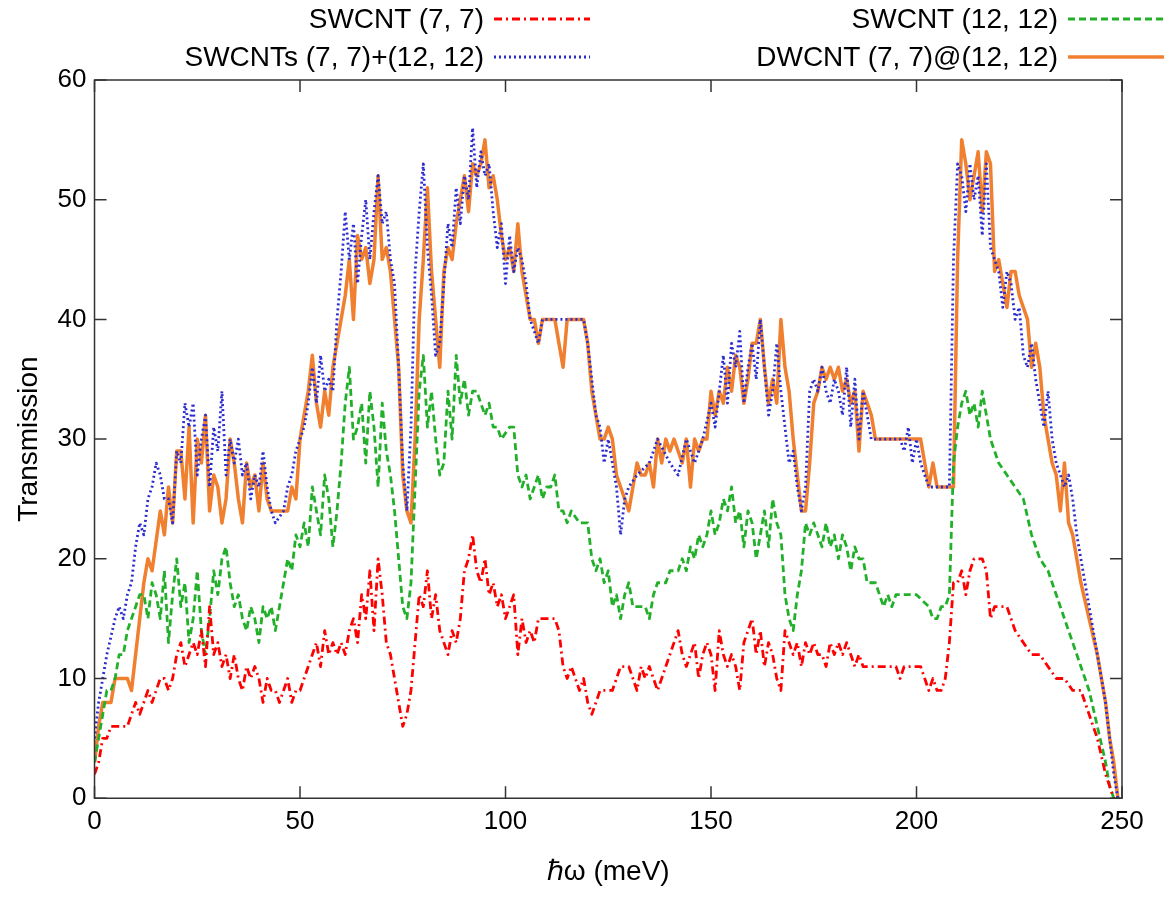  I want to click on x-axis-title: ℏω (meV), so click(608, 870).